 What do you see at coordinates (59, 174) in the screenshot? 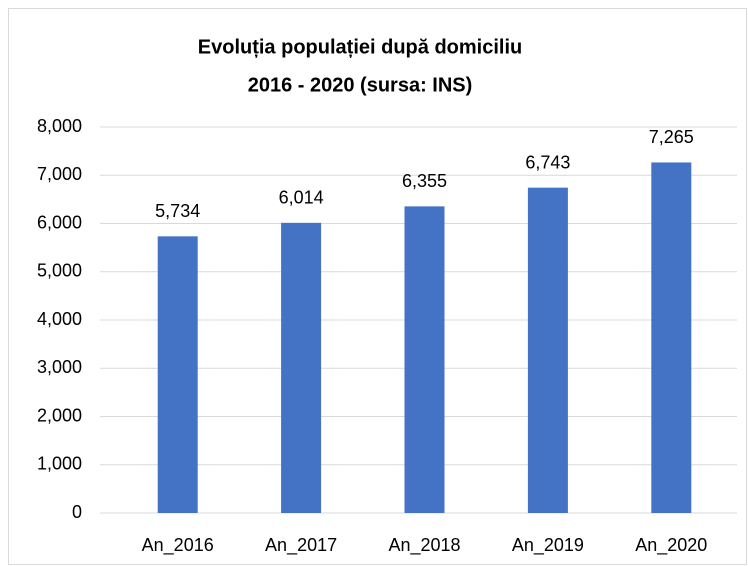
I see `y-tick-label: 7,000` at bounding box center [59, 174].